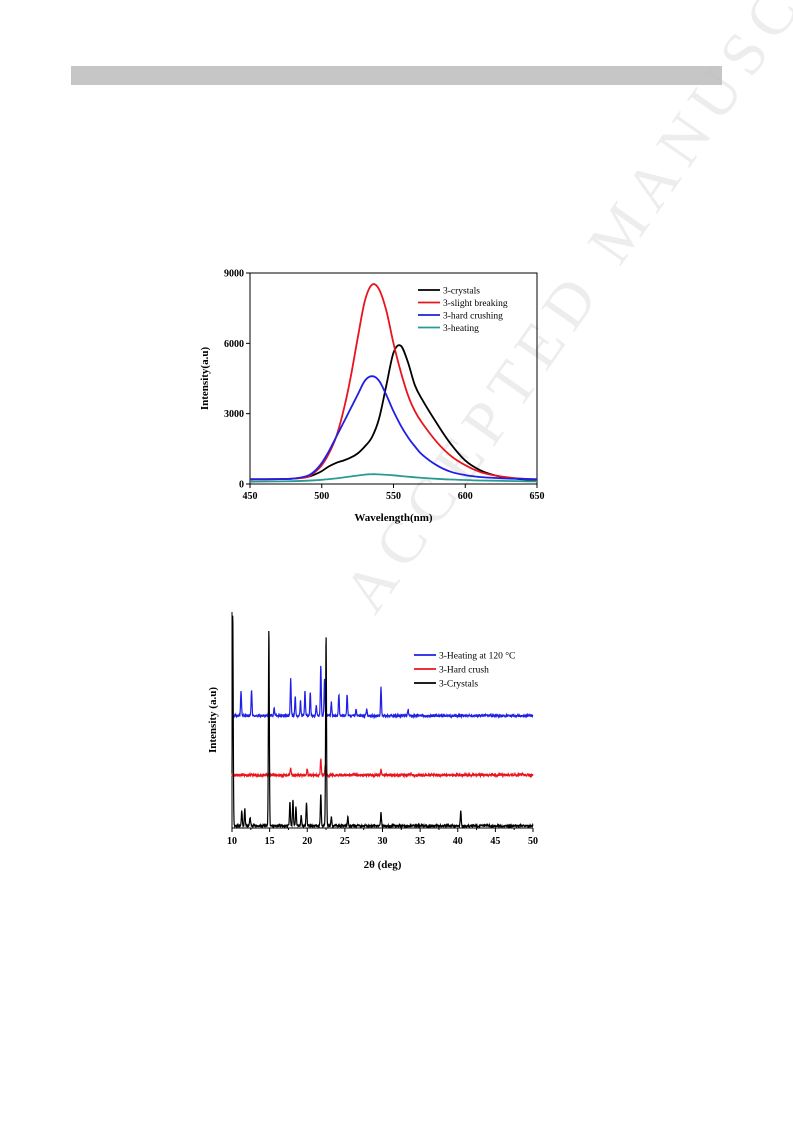 The image size is (793, 1123). What do you see at coordinates (213, 720) in the screenshot?
I see `y-axis-label: Intensity (a.u)` at bounding box center [213, 720].